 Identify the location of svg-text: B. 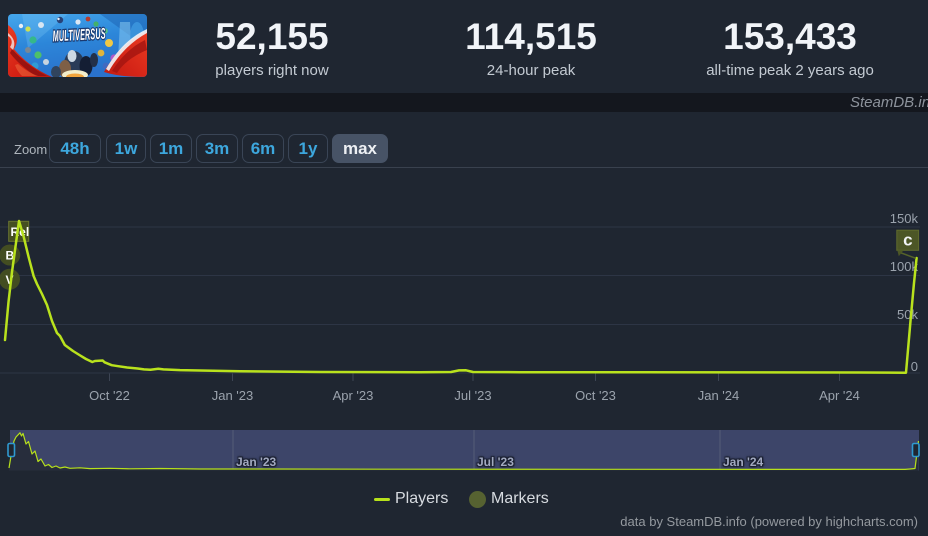
(9, 256).